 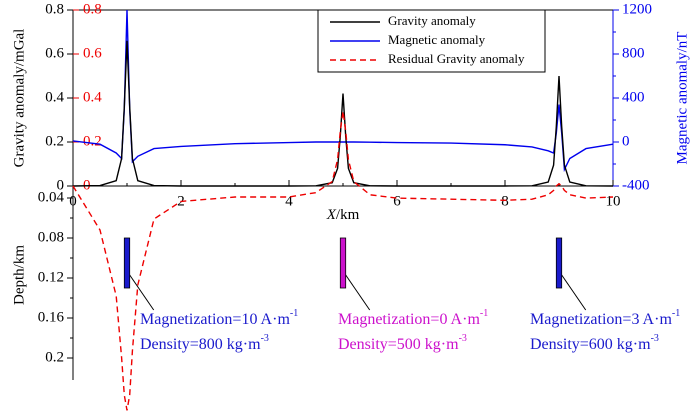 I want to click on legend-label: Magnetic anomaly, so click(x=437, y=39).